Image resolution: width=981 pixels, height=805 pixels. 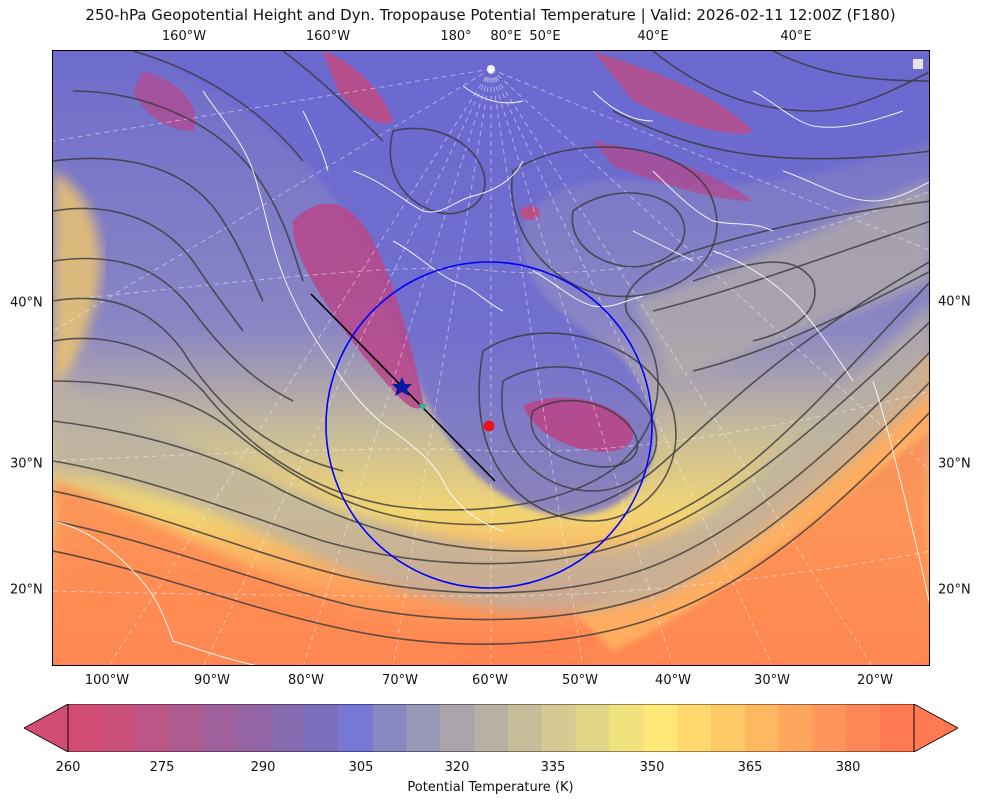 What do you see at coordinates (652, 767) in the screenshot?
I see `colorbar-tick: 350` at bounding box center [652, 767].